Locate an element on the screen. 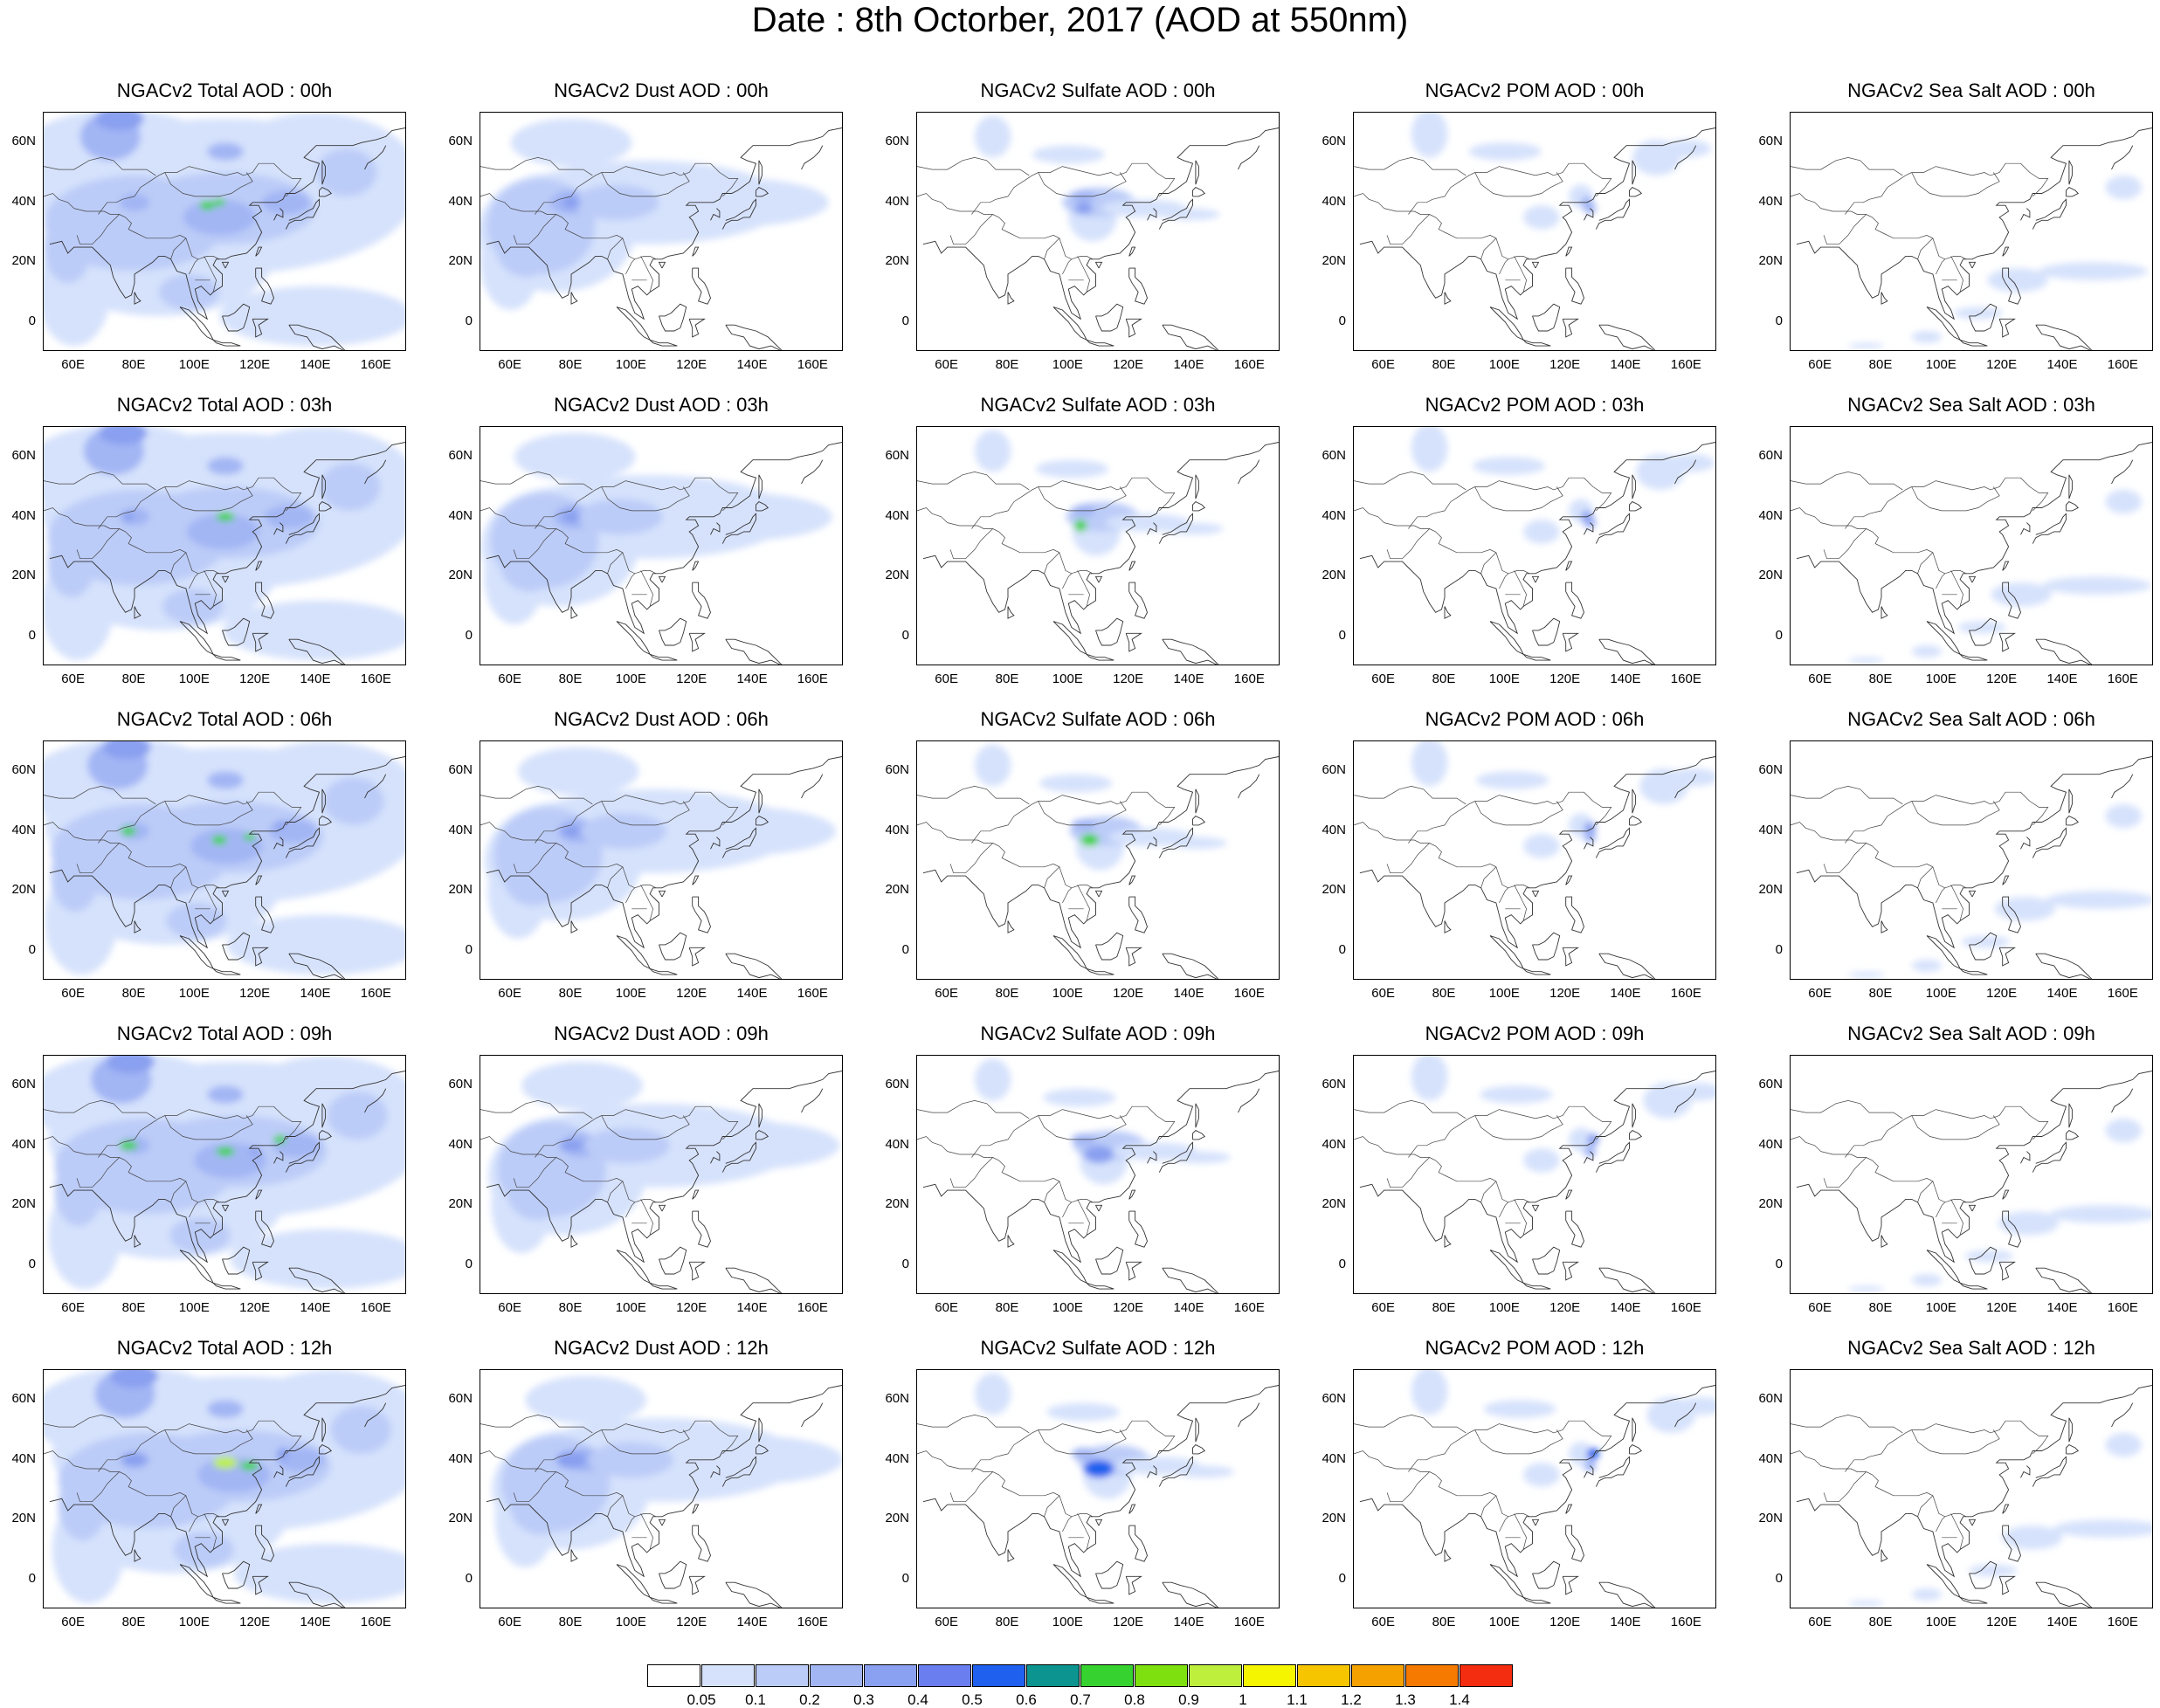  panel-title: NGACv2 Sulfate AOD : 03h is located at coordinates (1098, 405).